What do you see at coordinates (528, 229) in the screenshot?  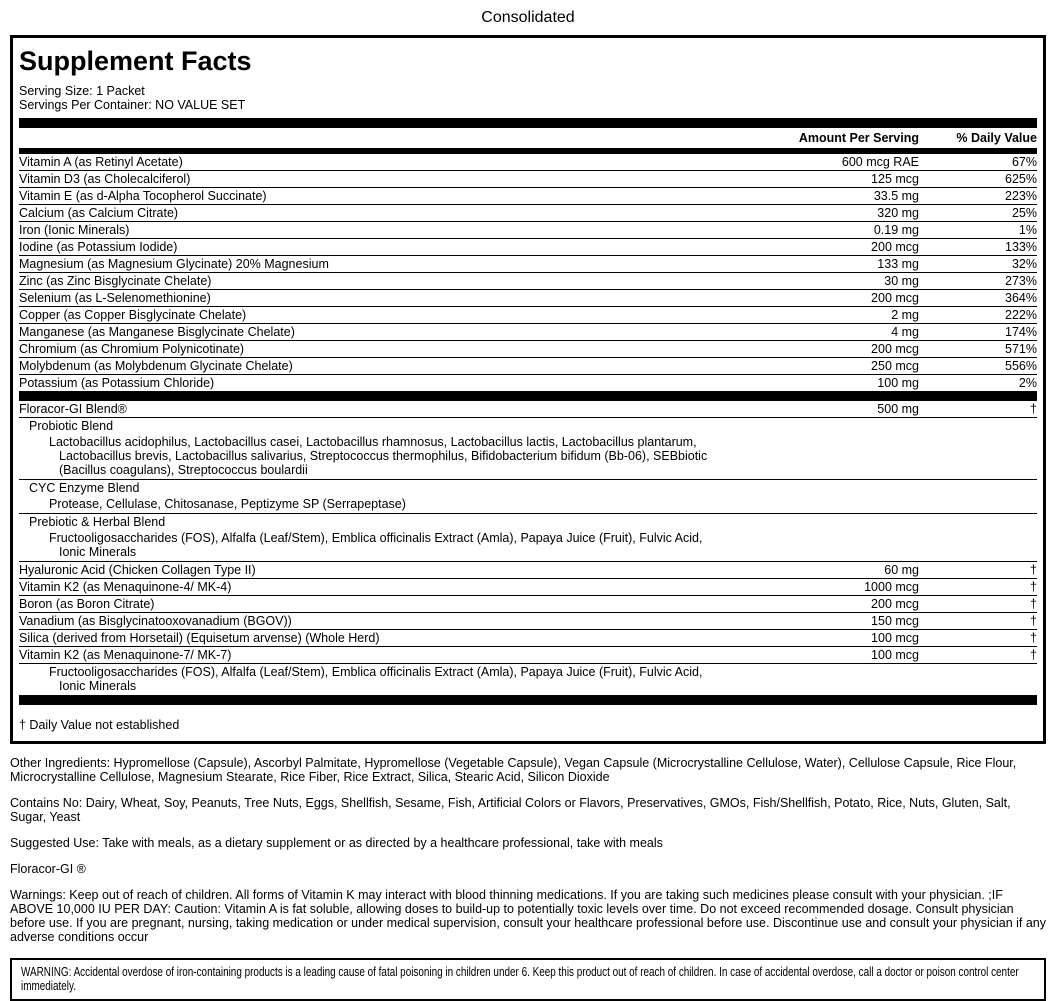 I see `nutrient-row: Iron (Ionic Minerals) 0.19 mg 1%` at bounding box center [528, 229].